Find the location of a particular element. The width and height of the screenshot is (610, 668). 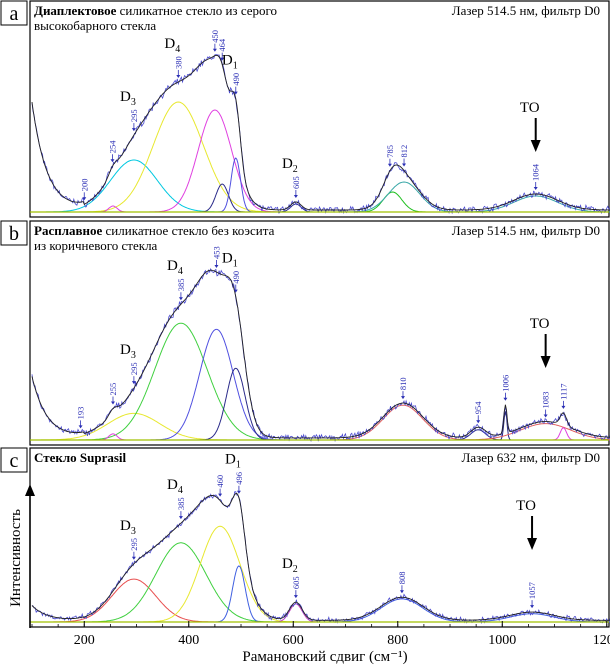

panel-title: Расплавное силикатное стекло без коэсита is located at coordinates (154, 230).